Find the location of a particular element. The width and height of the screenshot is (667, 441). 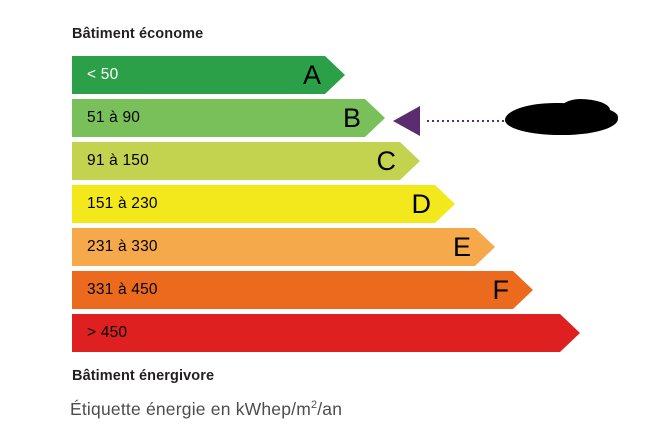

bar-range-label: 231 à 330 is located at coordinates (122, 246).